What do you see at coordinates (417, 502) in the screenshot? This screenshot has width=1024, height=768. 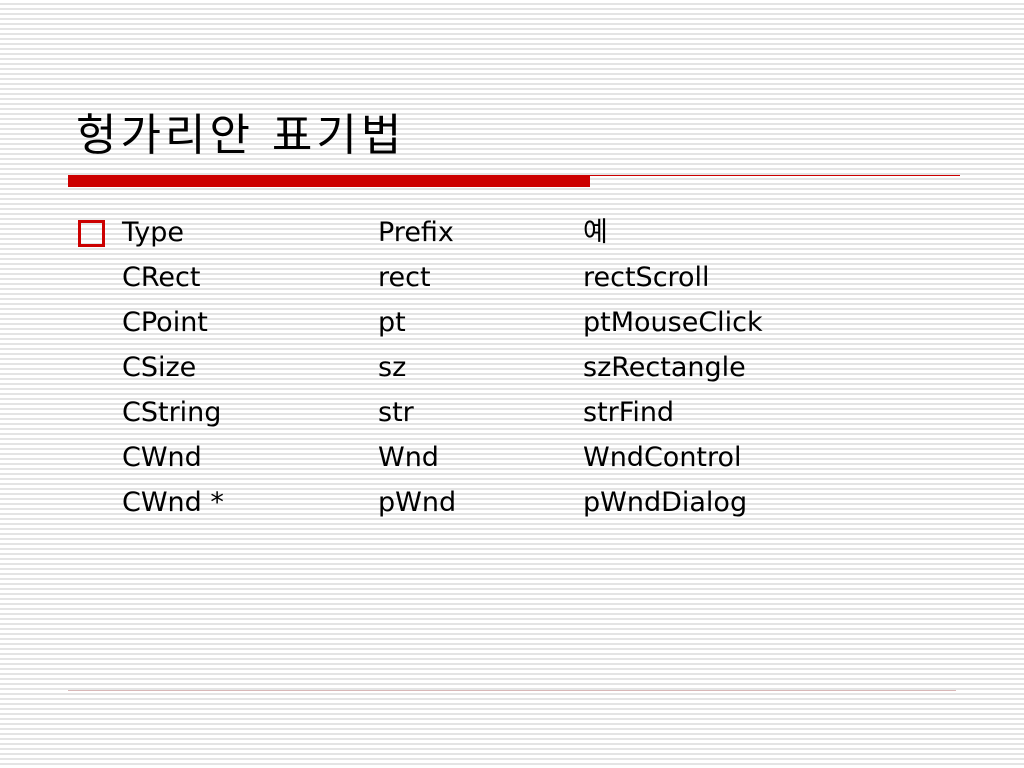 I see `cell-prefix: pWnd` at bounding box center [417, 502].